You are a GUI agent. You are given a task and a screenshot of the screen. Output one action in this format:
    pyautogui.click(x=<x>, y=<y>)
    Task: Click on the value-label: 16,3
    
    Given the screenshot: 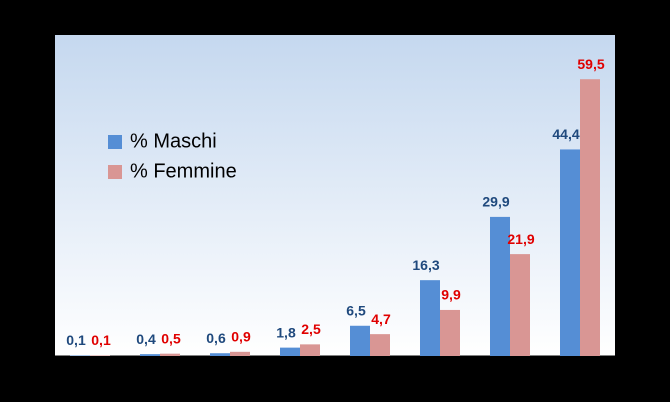 What is the action you would take?
    pyautogui.click(x=425, y=265)
    